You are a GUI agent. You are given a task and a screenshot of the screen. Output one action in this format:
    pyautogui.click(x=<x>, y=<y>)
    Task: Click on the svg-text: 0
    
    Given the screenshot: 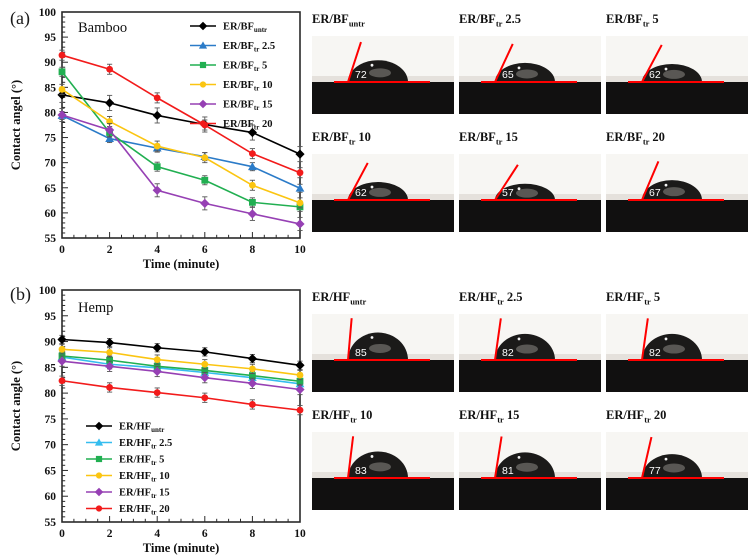 What is the action you would take?
    pyautogui.click(x=62, y=534)
    